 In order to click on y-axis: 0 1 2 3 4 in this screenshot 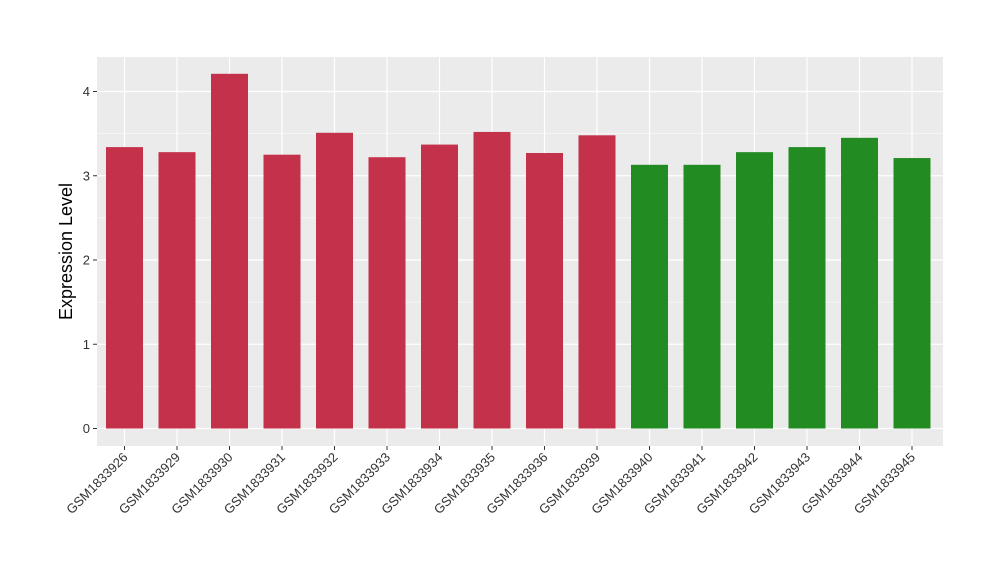, I will do `click(90, 260)`.